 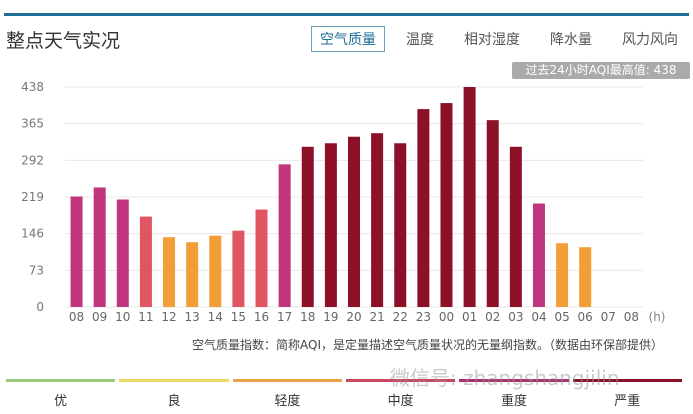 What do you see at coordinates (284, 317) in the screenshot?
I see `x-tick-label: 17` at bounding box center [284, 317].